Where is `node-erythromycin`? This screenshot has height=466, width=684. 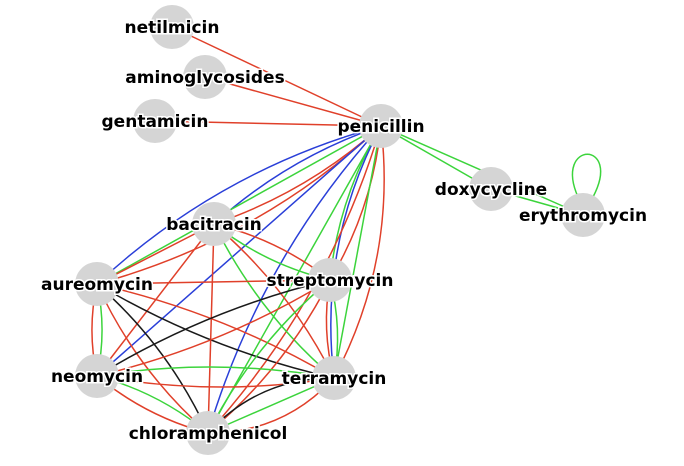 node-erythromycin is located at coordinates (583, 215).